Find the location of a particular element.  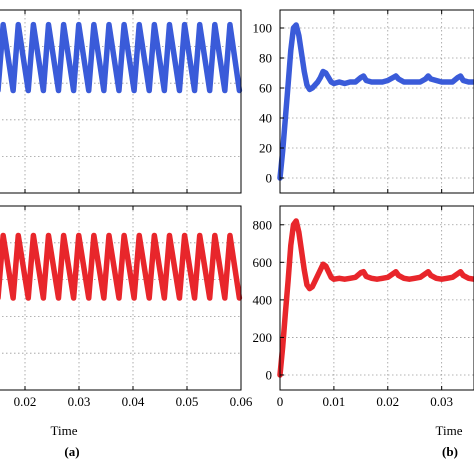

y-tick-label: 100 is located at coordinates (263, 28).